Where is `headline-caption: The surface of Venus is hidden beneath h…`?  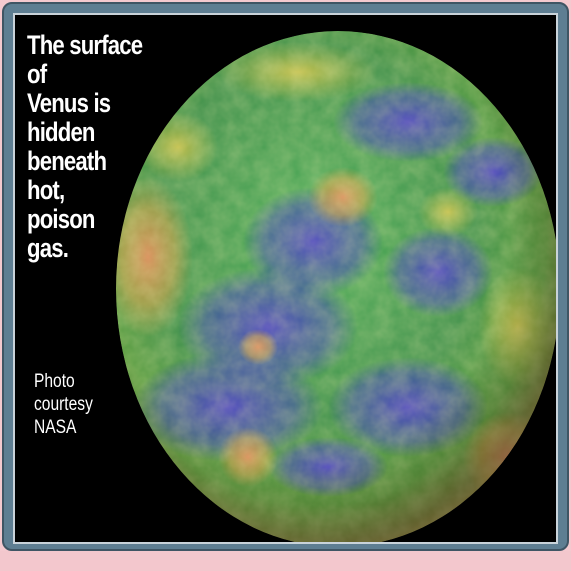 headline-caption: The surface of Venus is hidden beneath h… is located at coordinates (85, 146).